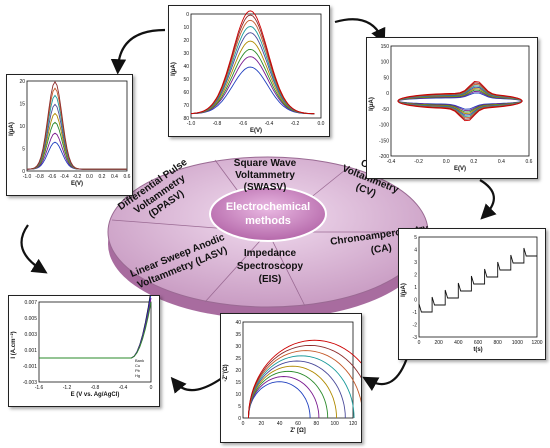  I want to click on lasv-curve, so click(95, 328).